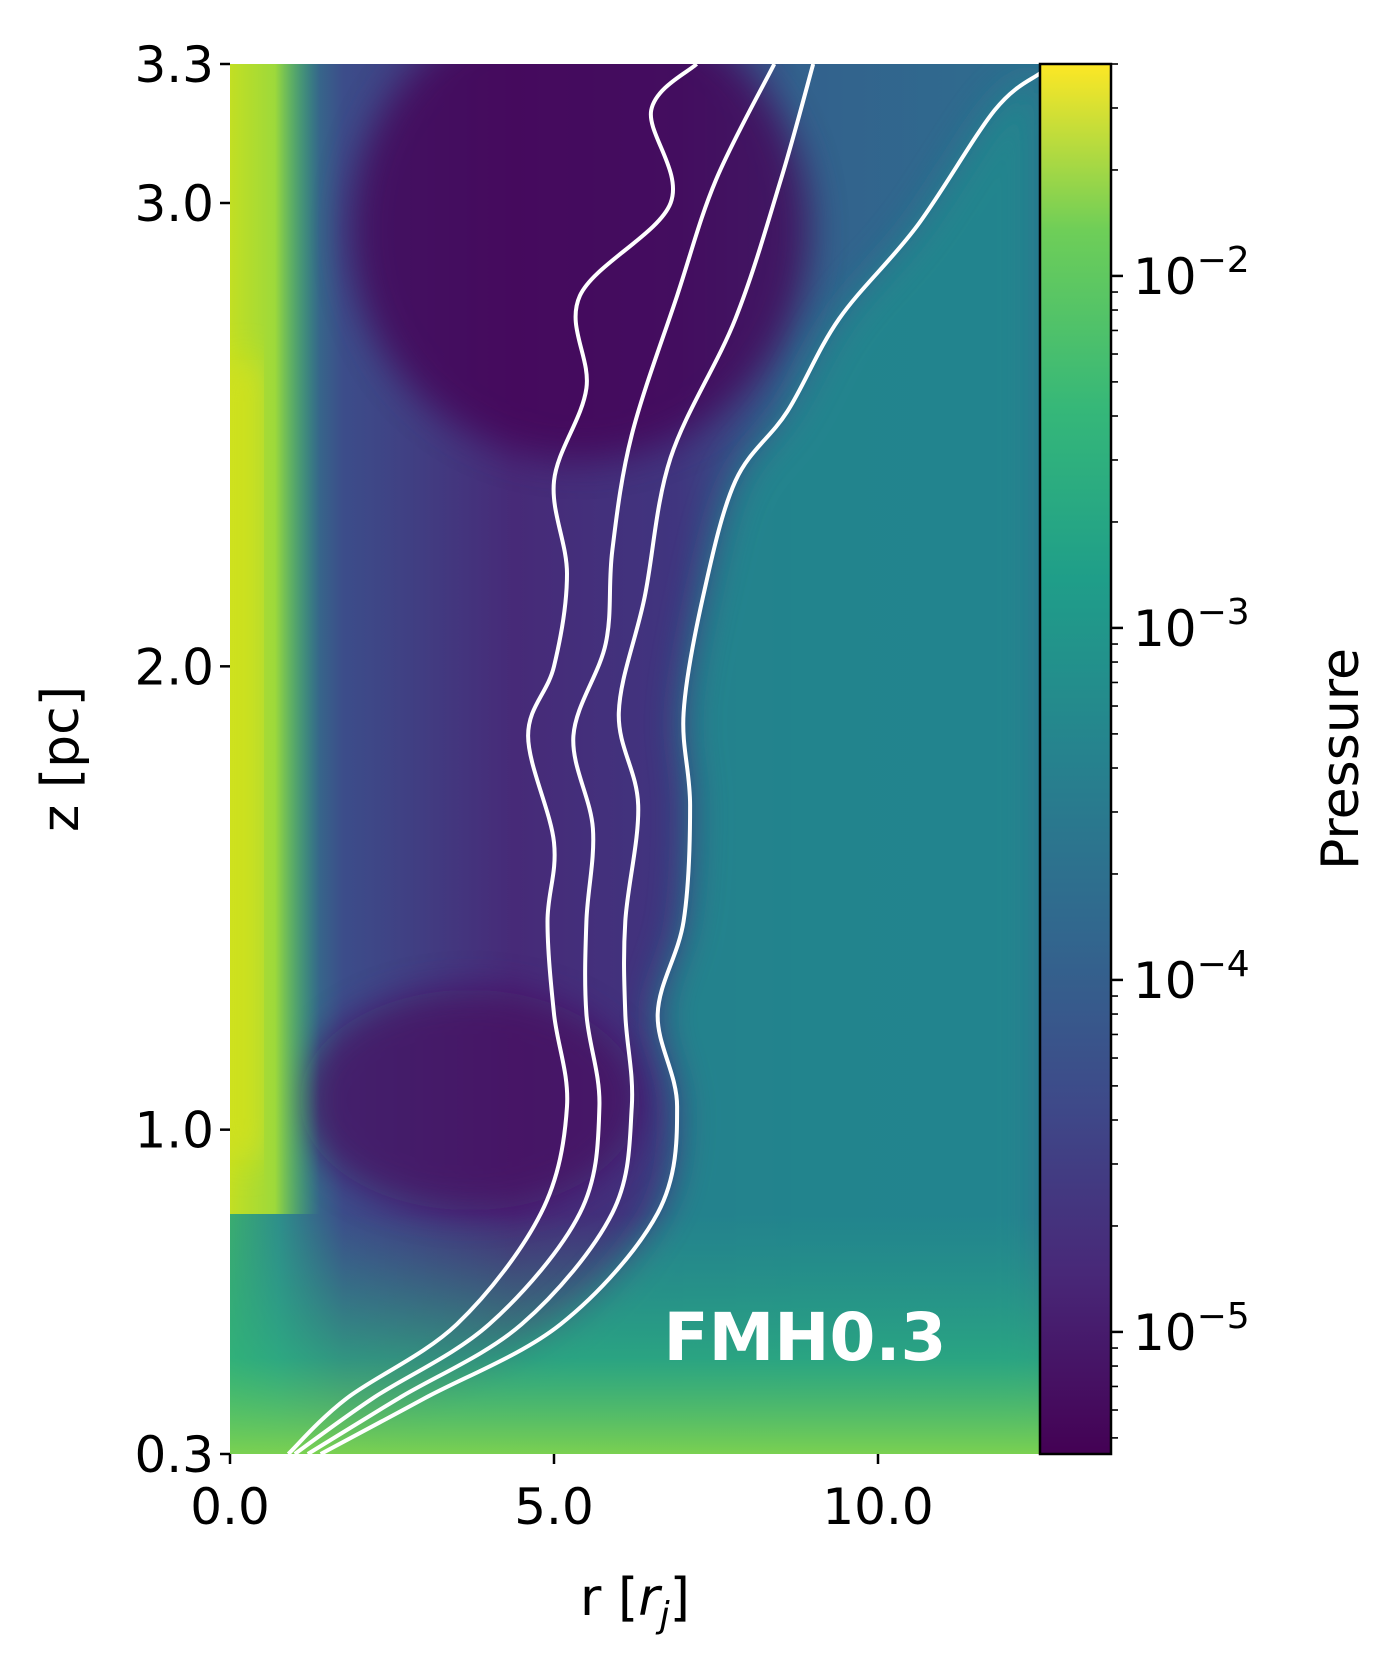  I want to click on colorbar-frame, so click(1075, 759).